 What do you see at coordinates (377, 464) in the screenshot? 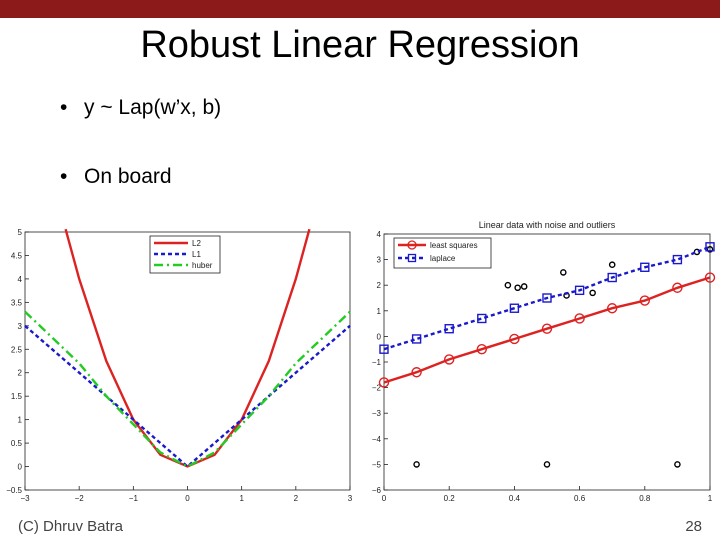
I see `y-tick-label: −5` at bounding box center [377, 464].